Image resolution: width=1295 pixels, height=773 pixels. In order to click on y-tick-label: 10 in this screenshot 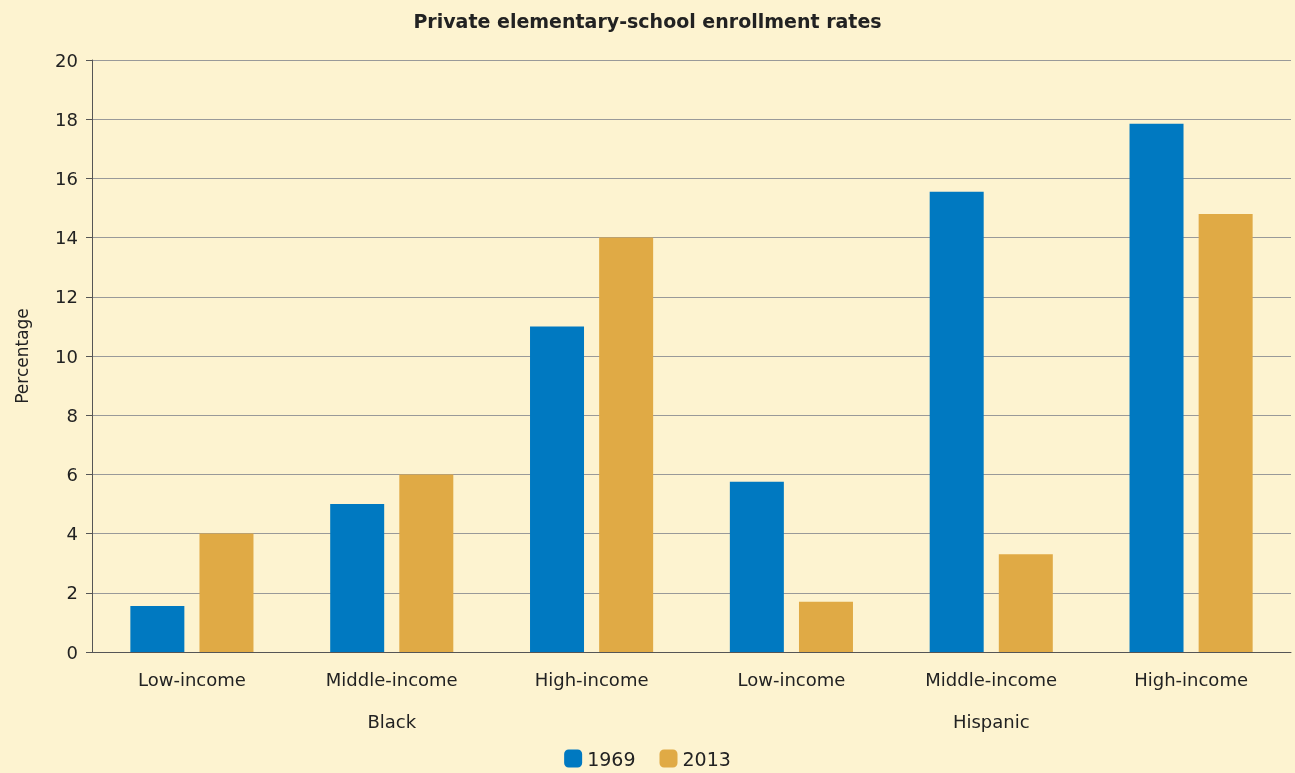, I will do `click(66, 356)`.